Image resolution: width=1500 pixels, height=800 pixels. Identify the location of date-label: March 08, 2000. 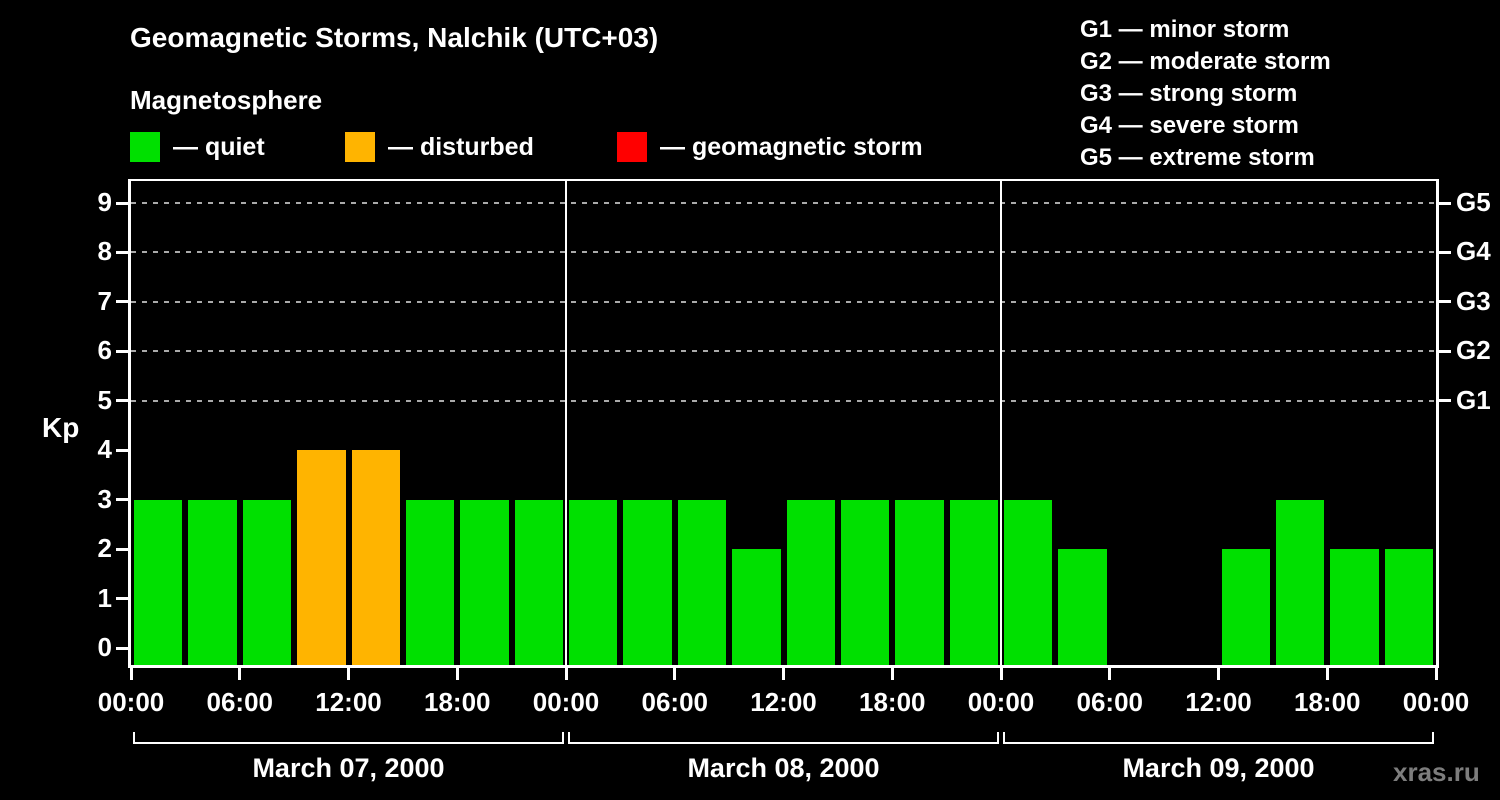
(783, 768).